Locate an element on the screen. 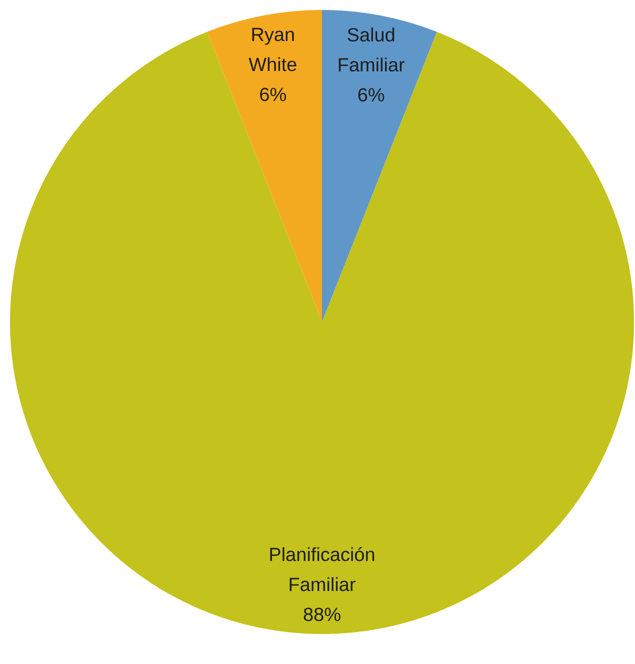 This screenshot has width=635, height=664. slice-label: Ryan White is located at coordinates (272, 50).